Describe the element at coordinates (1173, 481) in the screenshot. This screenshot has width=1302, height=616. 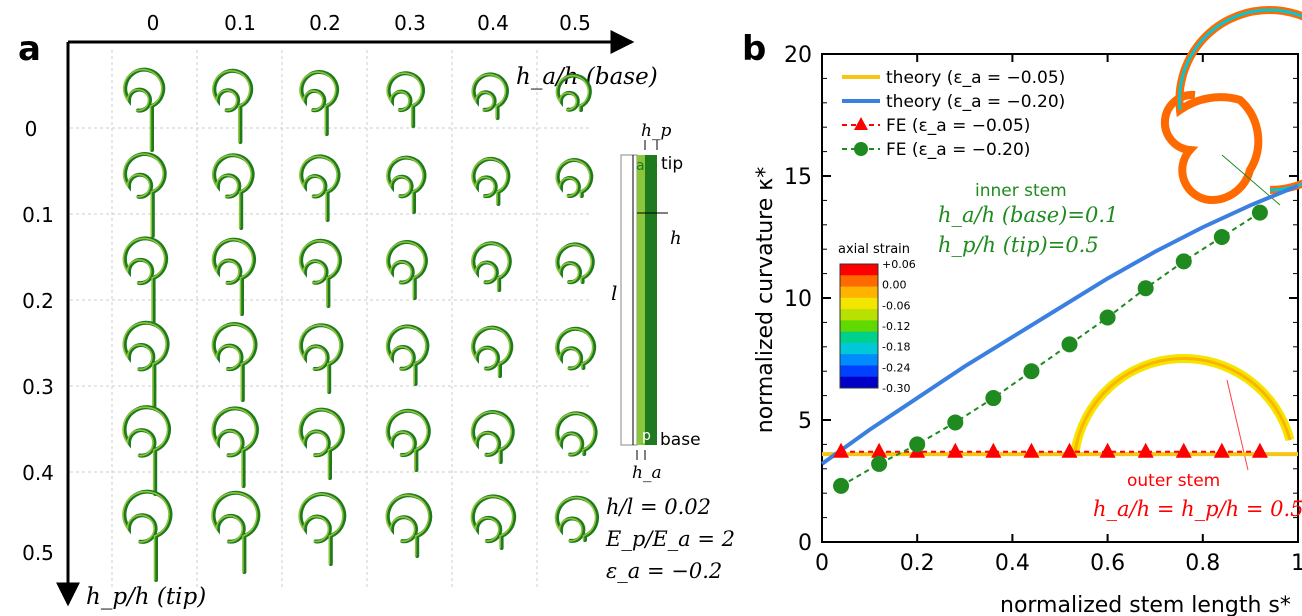
I see `outer-stem-title: outer stem` at that location.